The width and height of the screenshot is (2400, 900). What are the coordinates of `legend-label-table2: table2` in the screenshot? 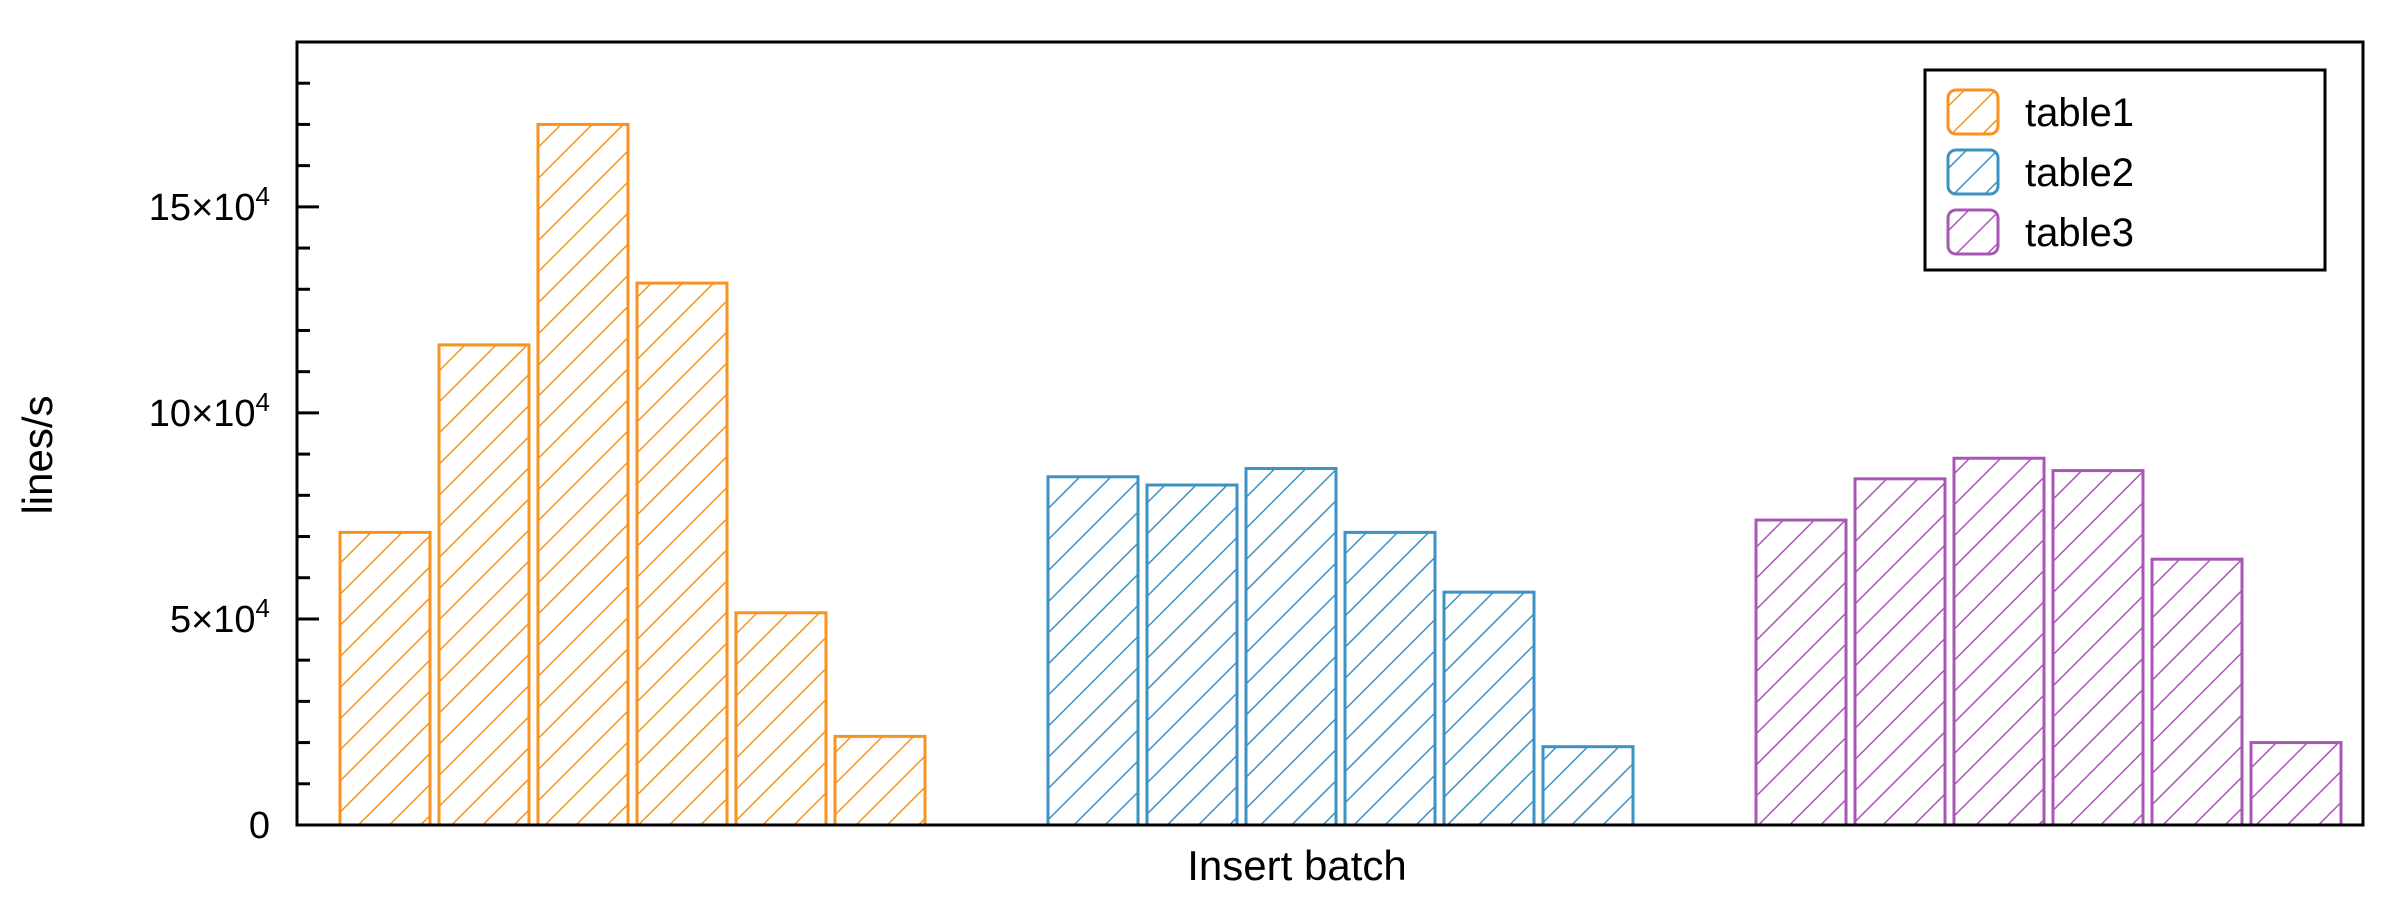 It's located at (2079, 173).